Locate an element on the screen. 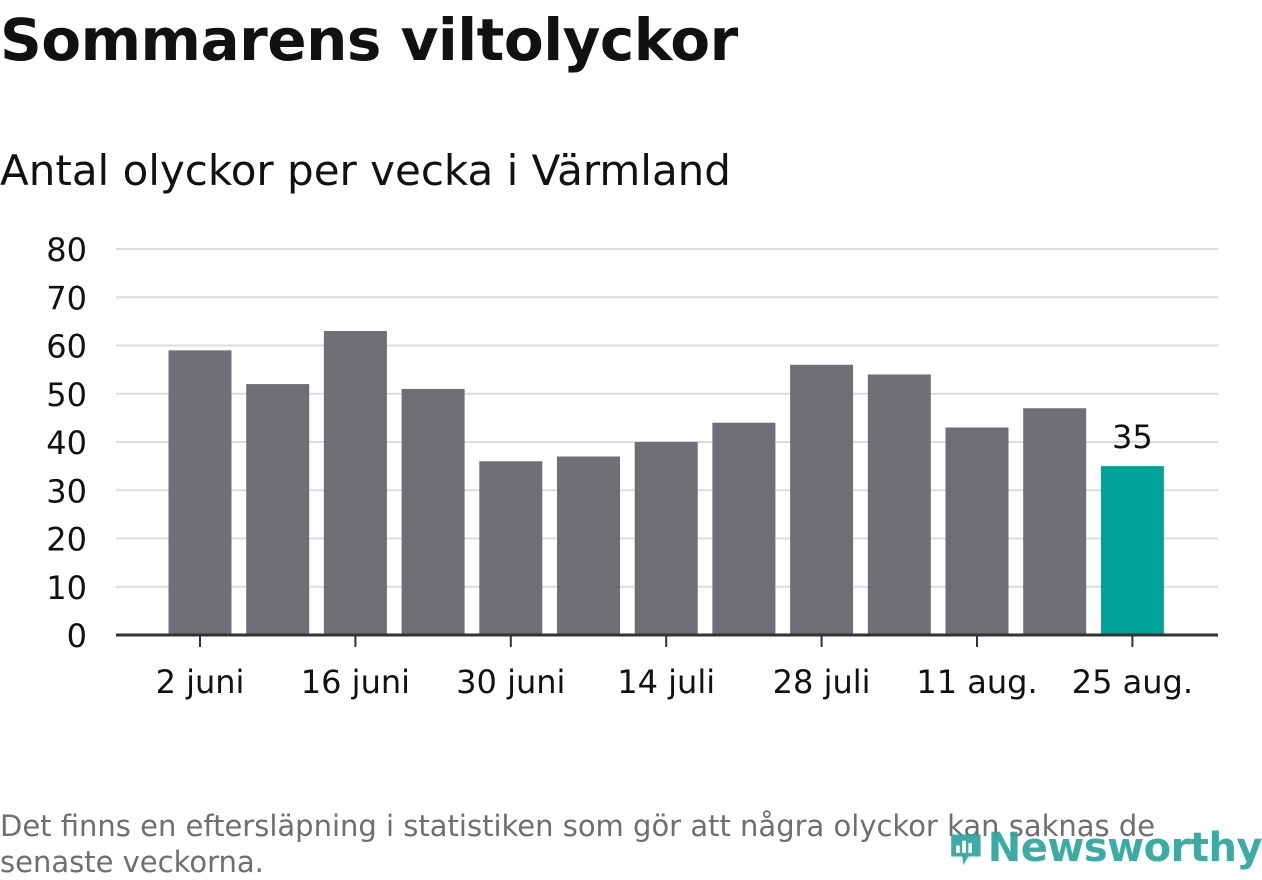 This screenshot has width=1262, height=880. x-tick-label: 14 juli is located at coordinates (666, 682).